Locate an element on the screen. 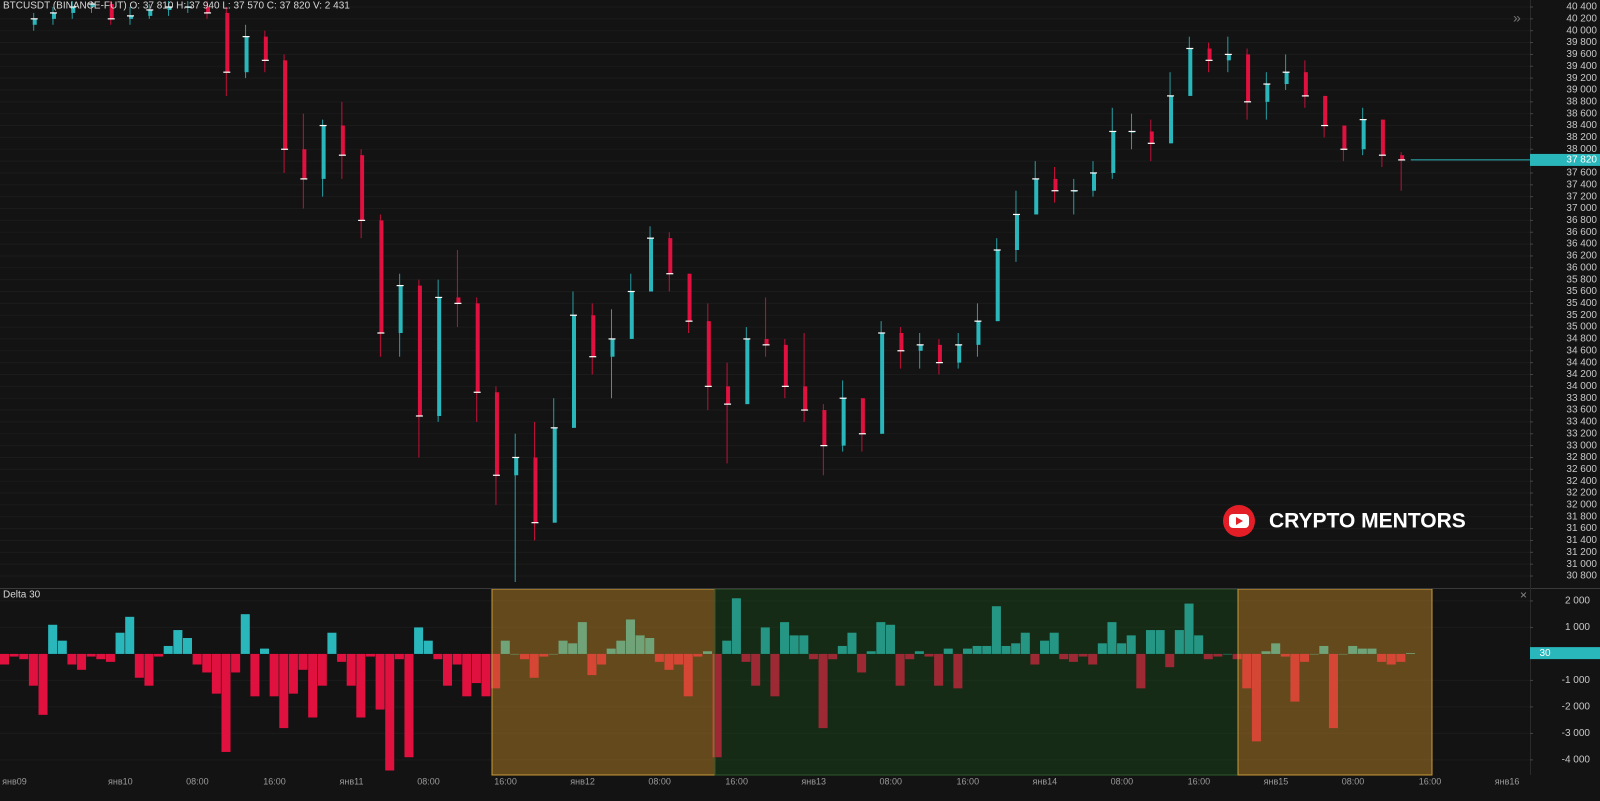  y-tick-label: 39 200 is located at coordinates (1581, 78).